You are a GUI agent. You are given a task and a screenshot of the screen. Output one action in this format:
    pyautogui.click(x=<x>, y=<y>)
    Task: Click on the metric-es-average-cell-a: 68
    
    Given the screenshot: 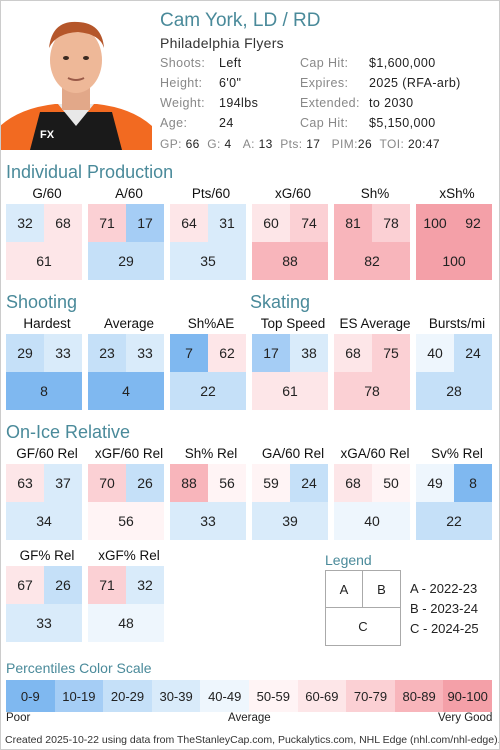 What is the action you would take?
    pyautogui.click(x=353, y=353)
    